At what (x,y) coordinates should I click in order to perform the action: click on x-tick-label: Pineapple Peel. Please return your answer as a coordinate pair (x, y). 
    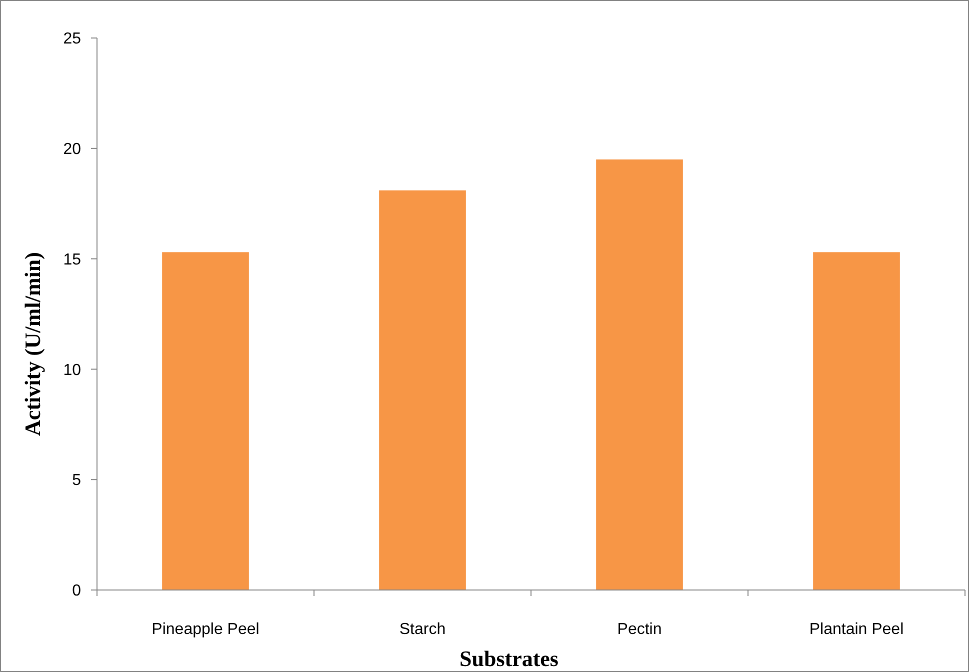
    Looking at the image, I should click on (206, 629).